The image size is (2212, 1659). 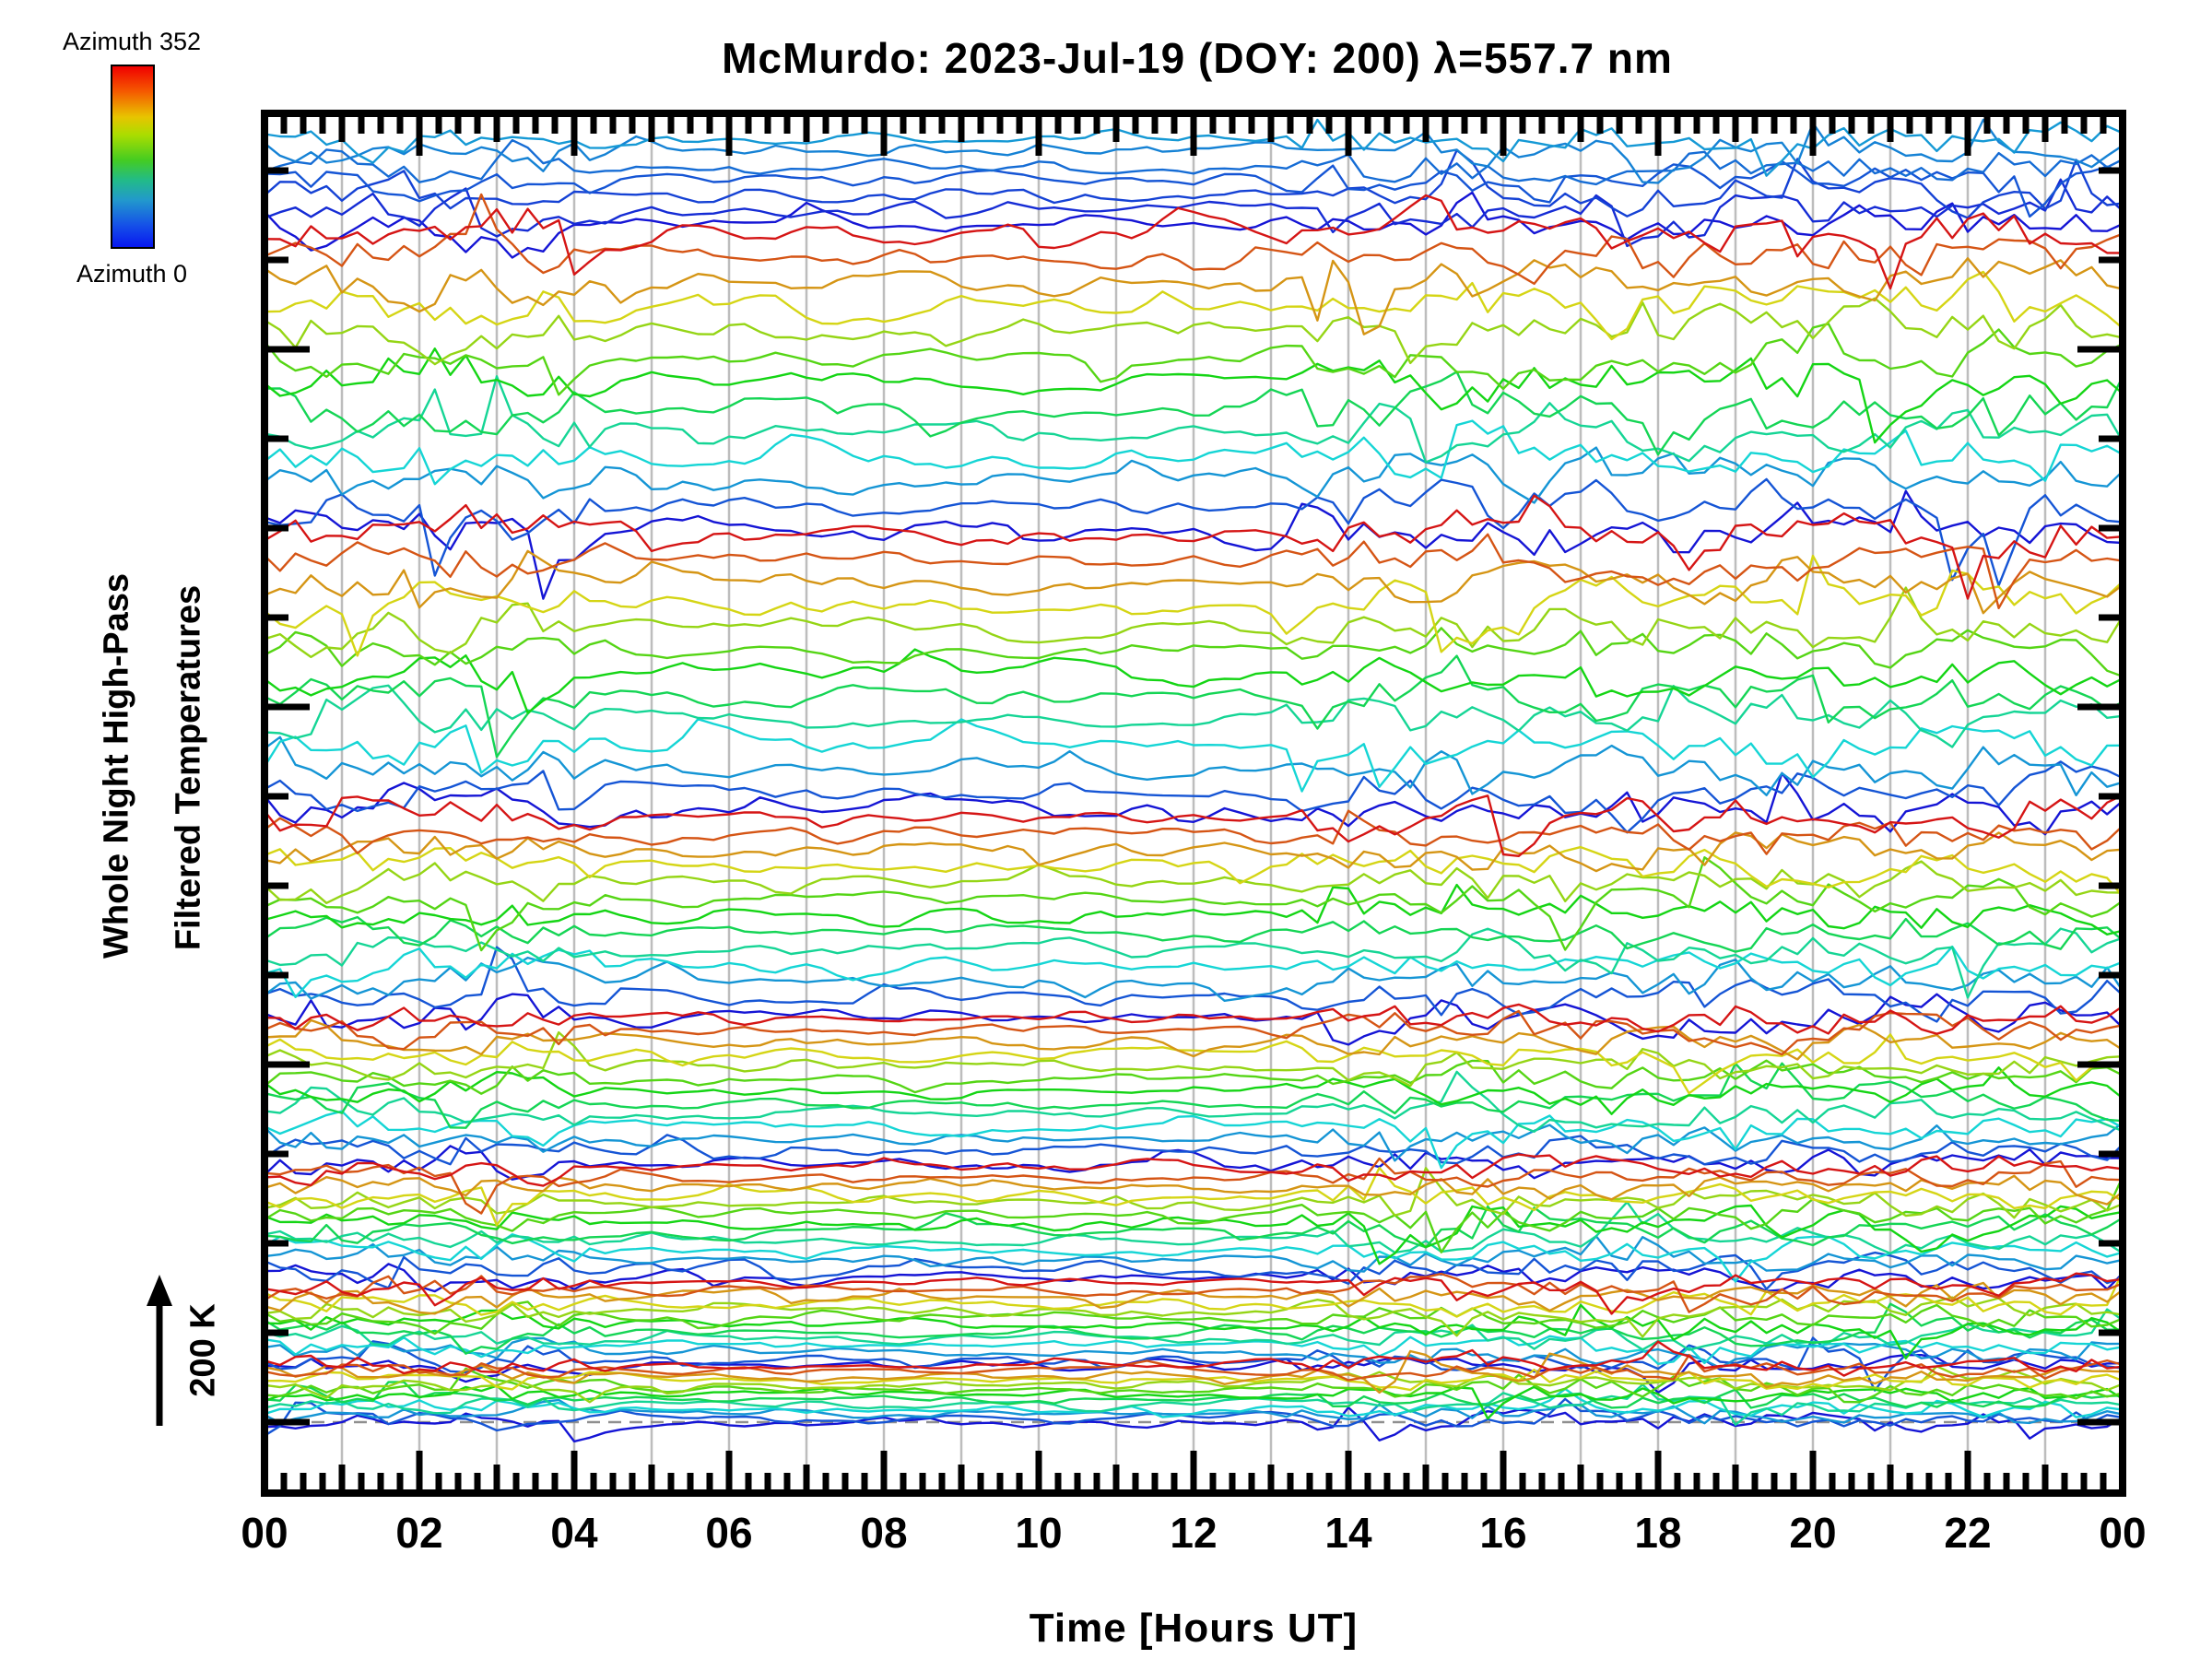 What do you see at coordinates (1658, 1533) in the screenshot?
I see `x-tick-label: 18` at bounding box center [1658, 1533].